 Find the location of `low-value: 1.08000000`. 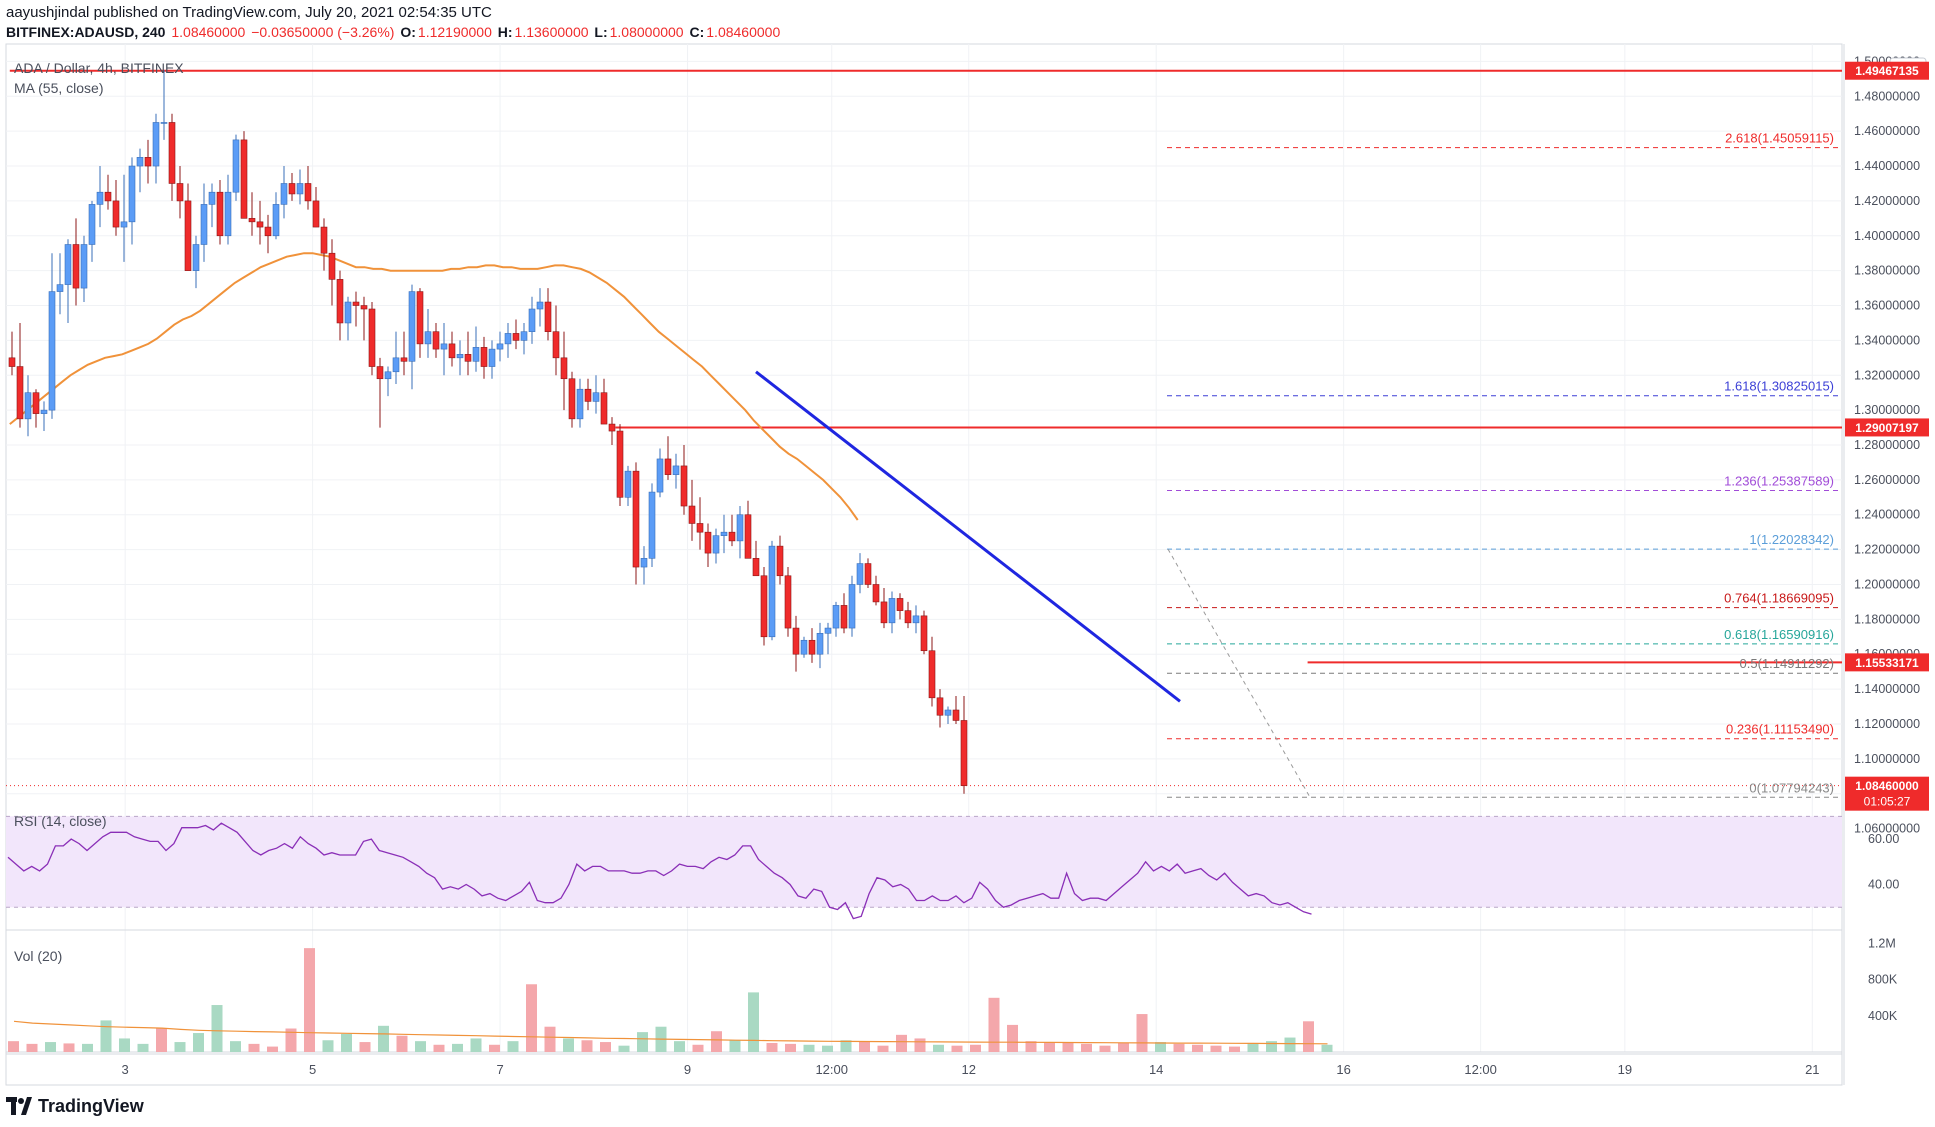

low-value: 1.08000000 is located at coordinates (646, 32).